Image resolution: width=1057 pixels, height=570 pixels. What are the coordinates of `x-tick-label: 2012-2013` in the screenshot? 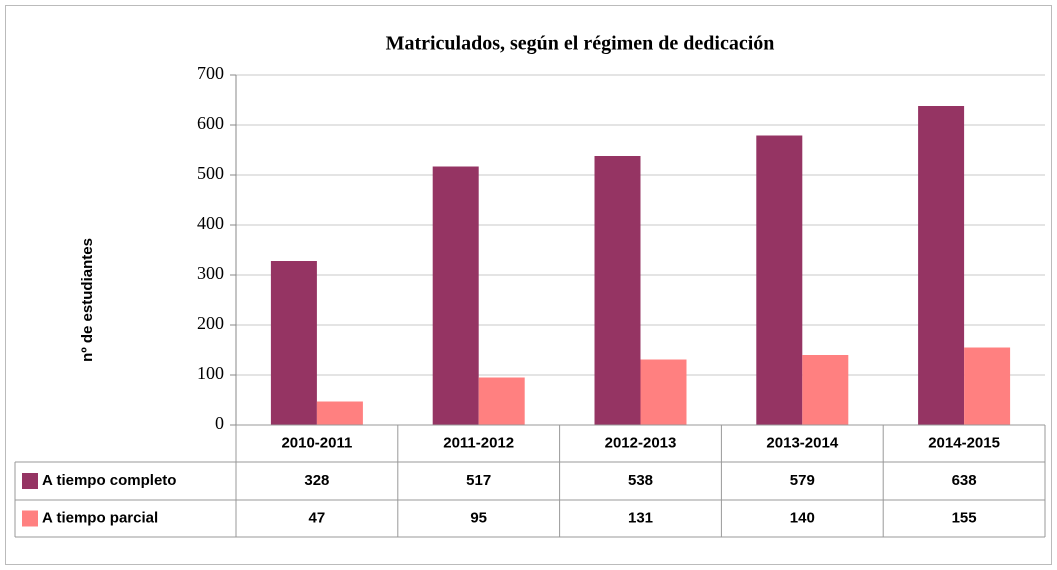 It's located at (641, 442).